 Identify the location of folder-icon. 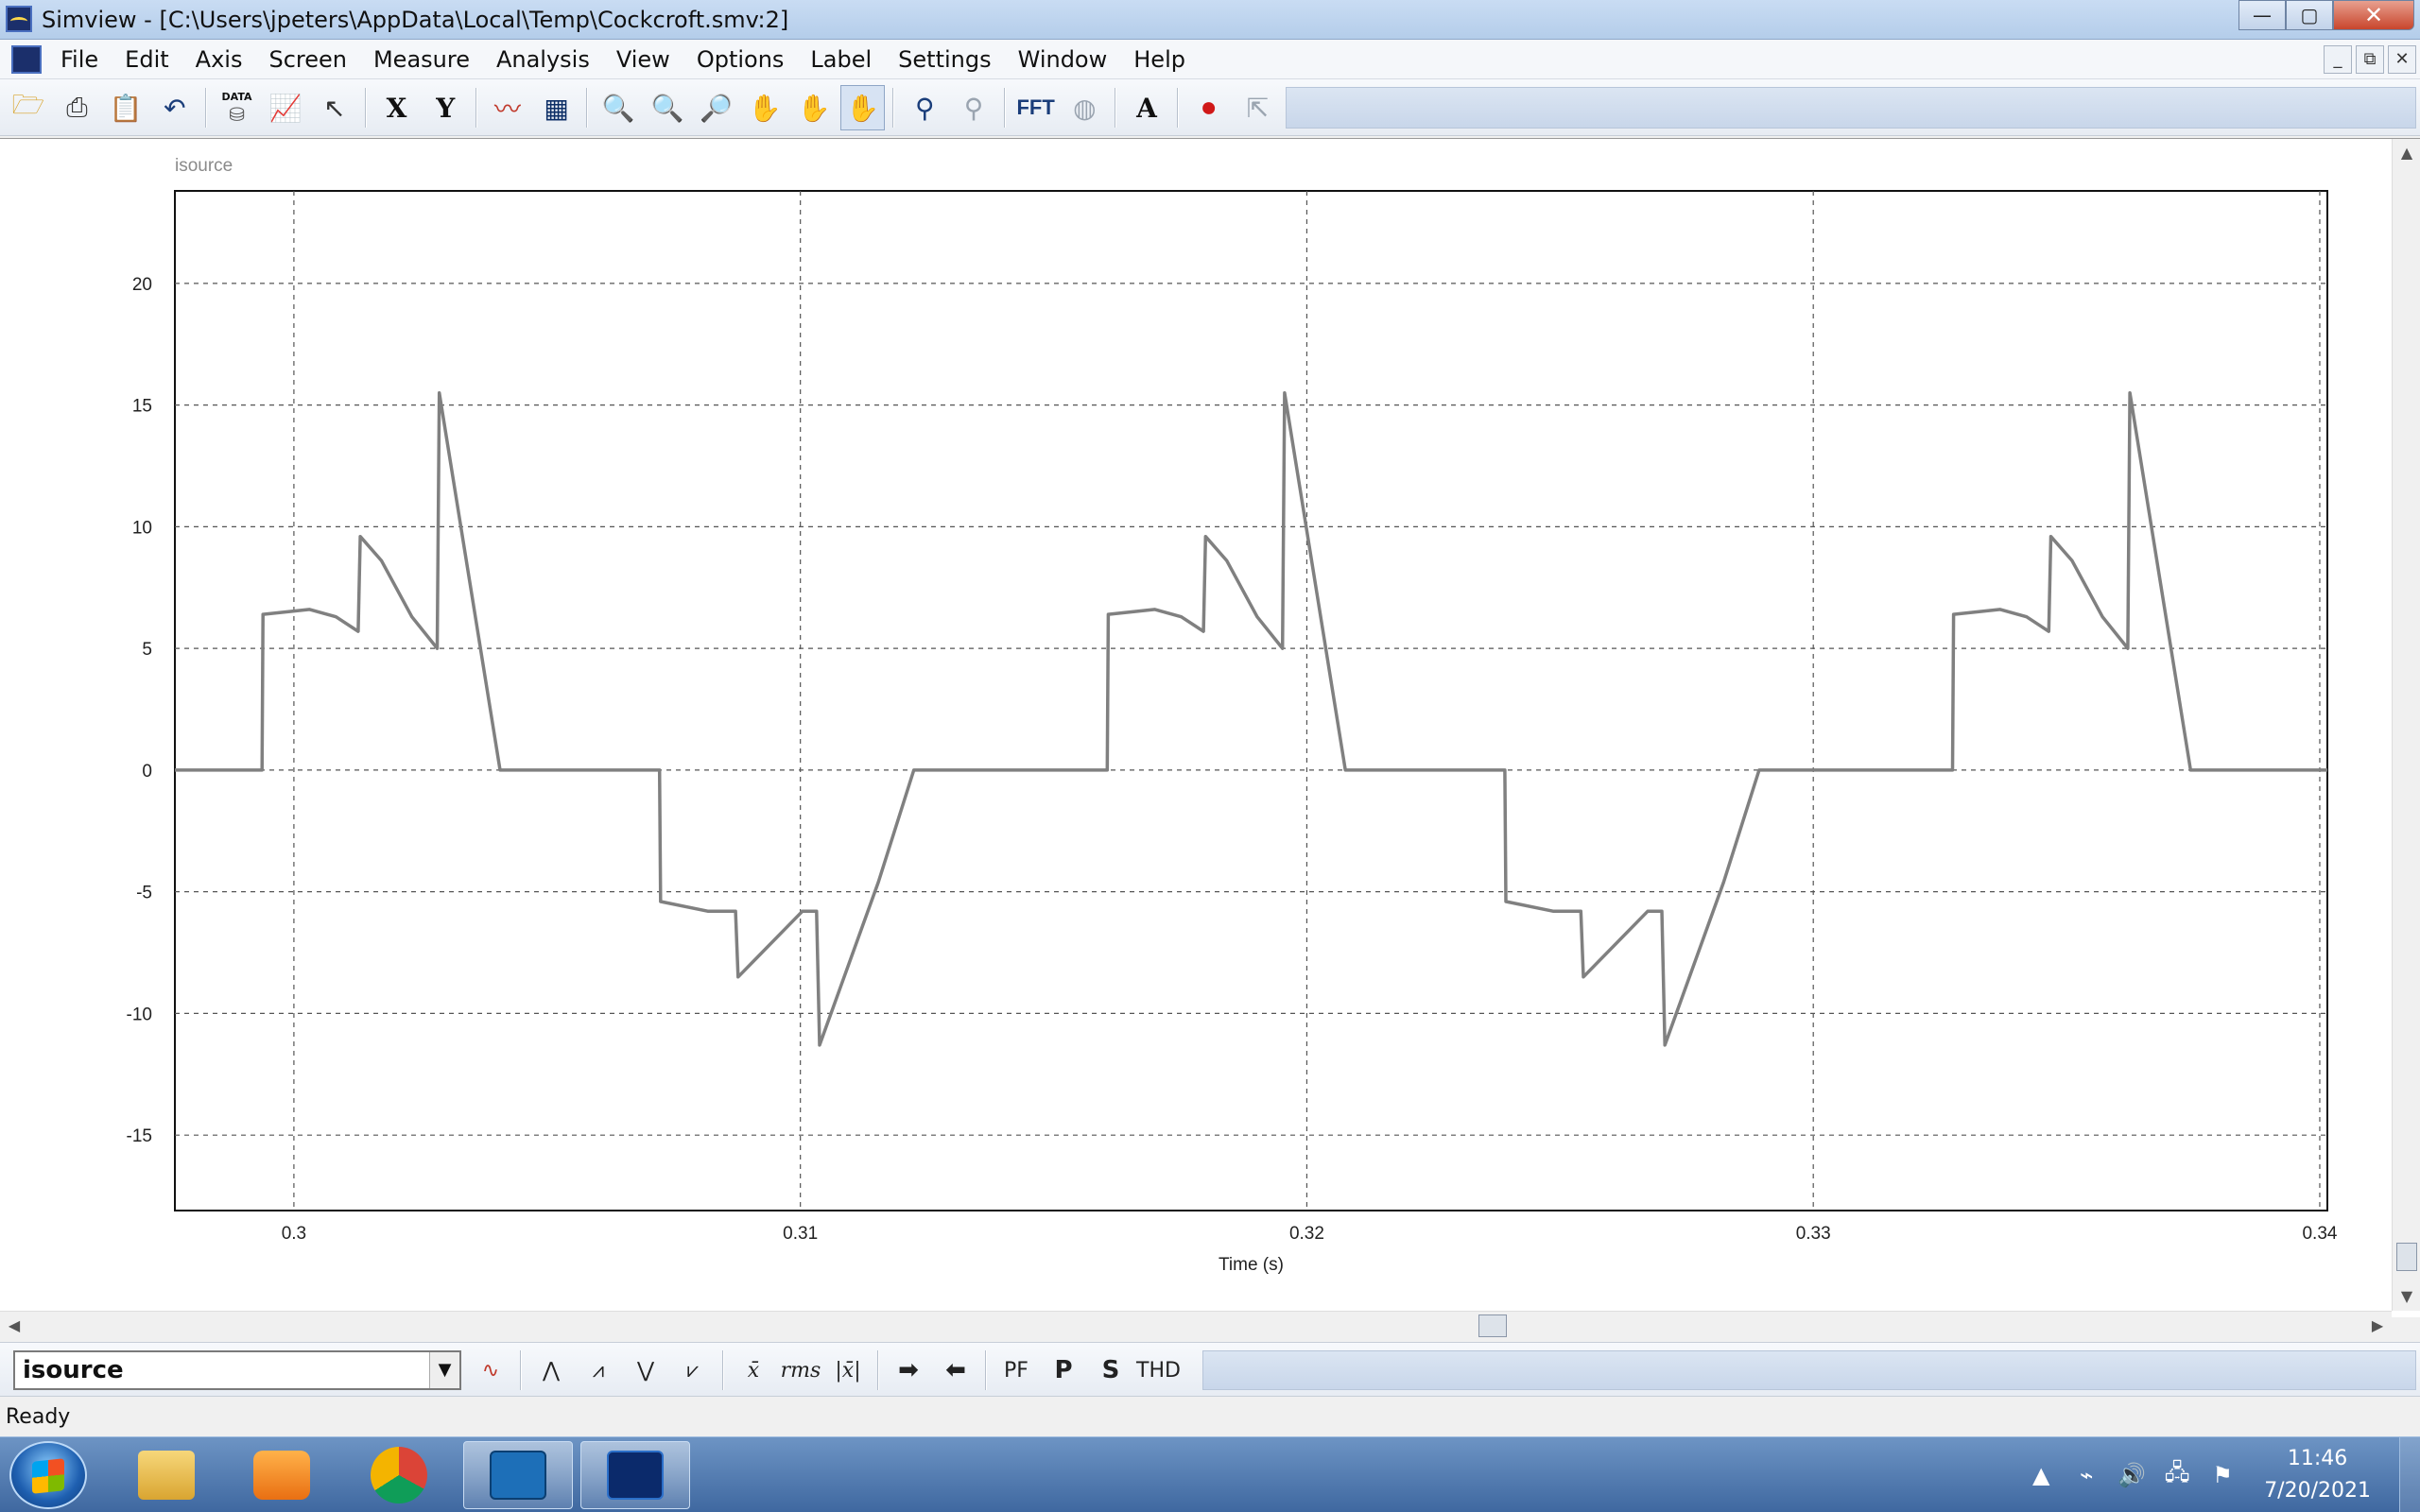
(166, 1475).